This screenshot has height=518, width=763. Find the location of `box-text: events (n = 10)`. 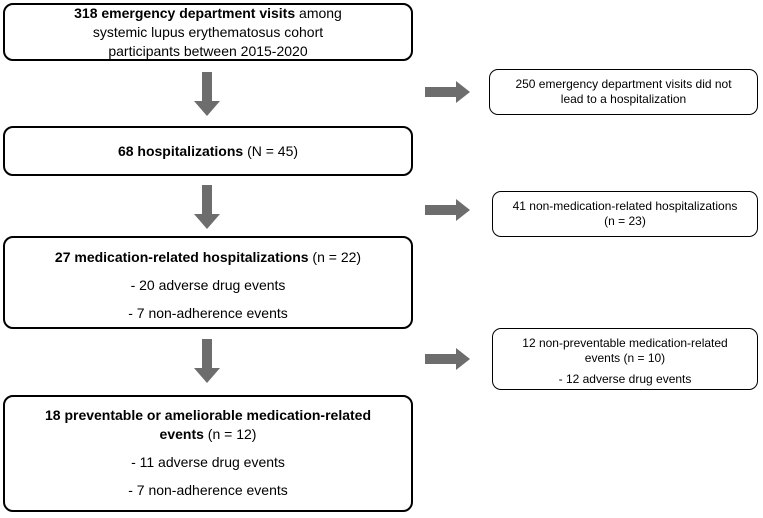

box-text: events (n = 10) is located at coordinates (625, 358).